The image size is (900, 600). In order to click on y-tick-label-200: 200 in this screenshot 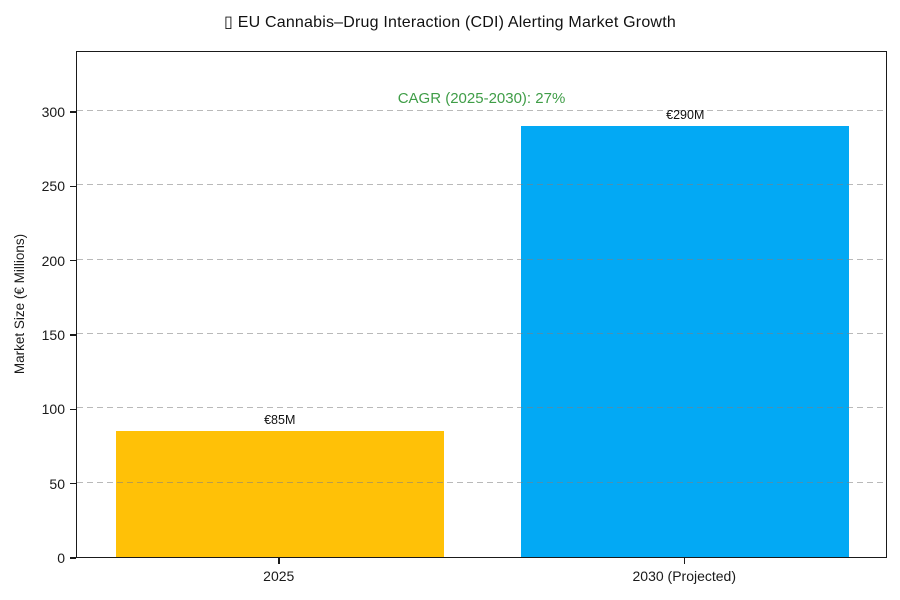, I will do `click(53, 260)`.